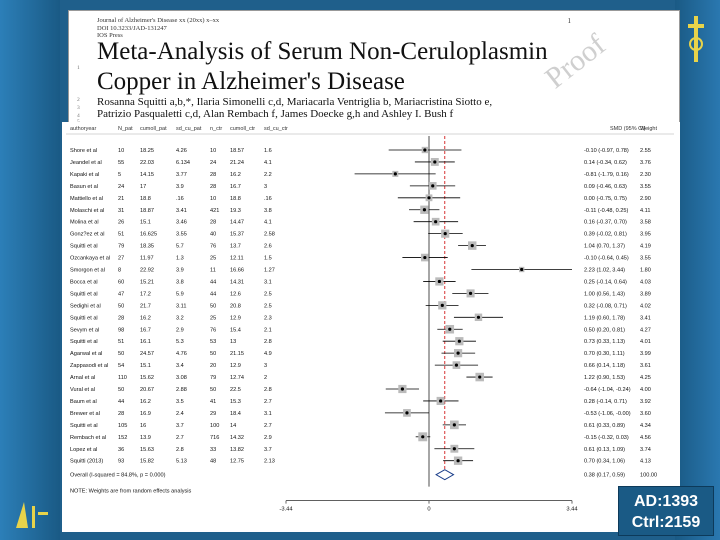  Describe the element at coordinates (30, 270) in the screenshot. I see `slide-background-left` at that location.